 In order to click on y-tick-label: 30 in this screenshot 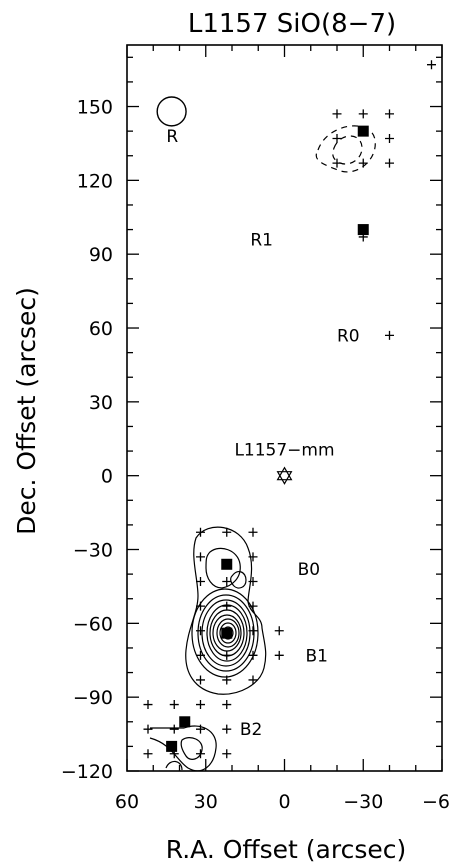, I will do `click(101, 403)`.